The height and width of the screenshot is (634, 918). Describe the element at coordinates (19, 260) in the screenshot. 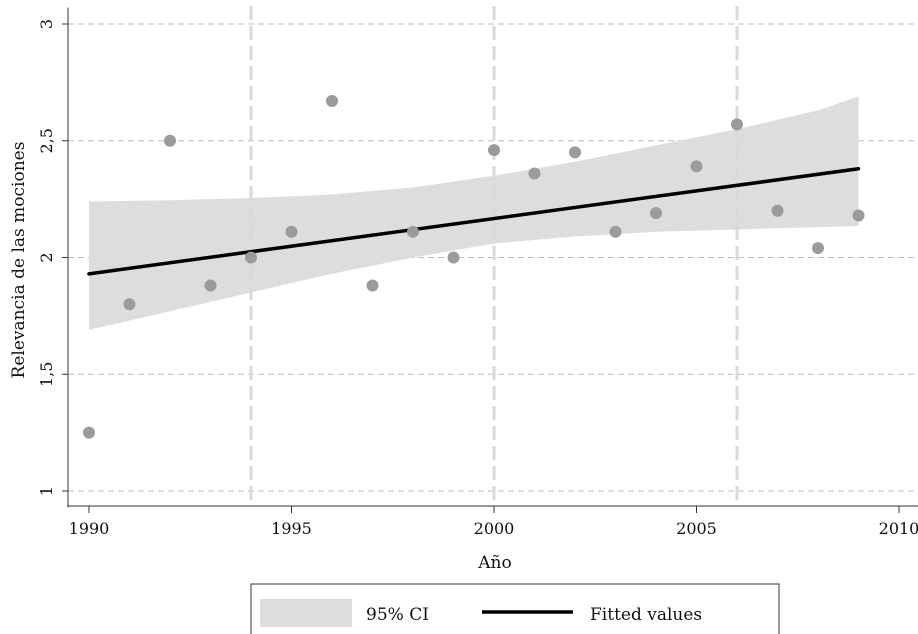

I see `y-axis-label: Relevancia de las mociones` at that location.